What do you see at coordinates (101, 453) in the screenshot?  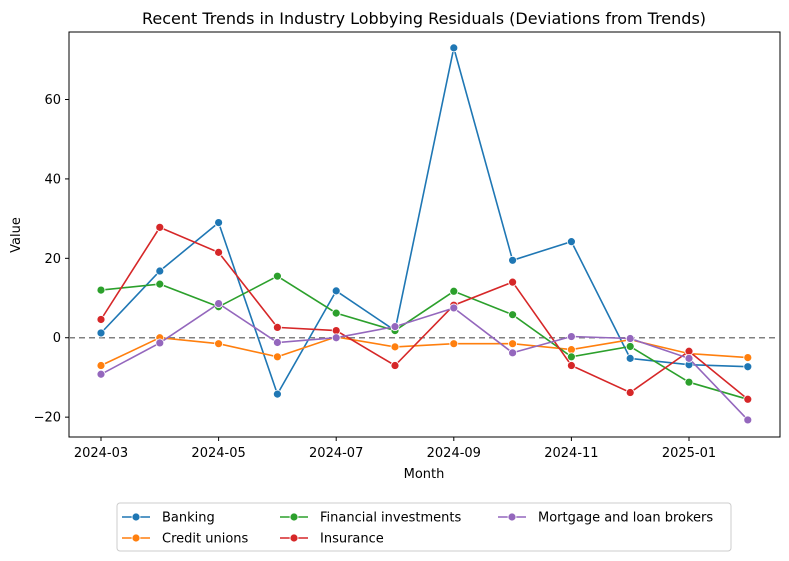 I see `x-tick-label: 2024-03` at bounding box center [101, 453].